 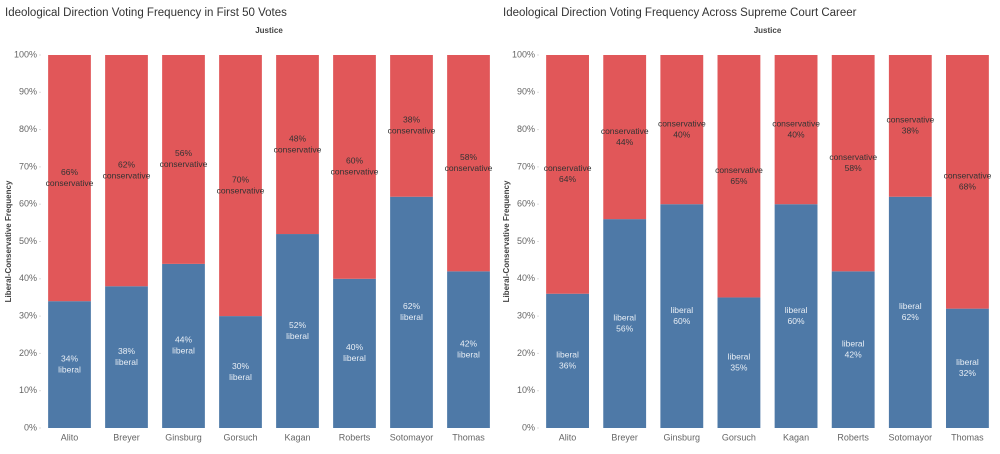 What do you see at coordinates (567, 179) in the screenshot?
I see `value-label: 64%` at bounding box center [567, 179].